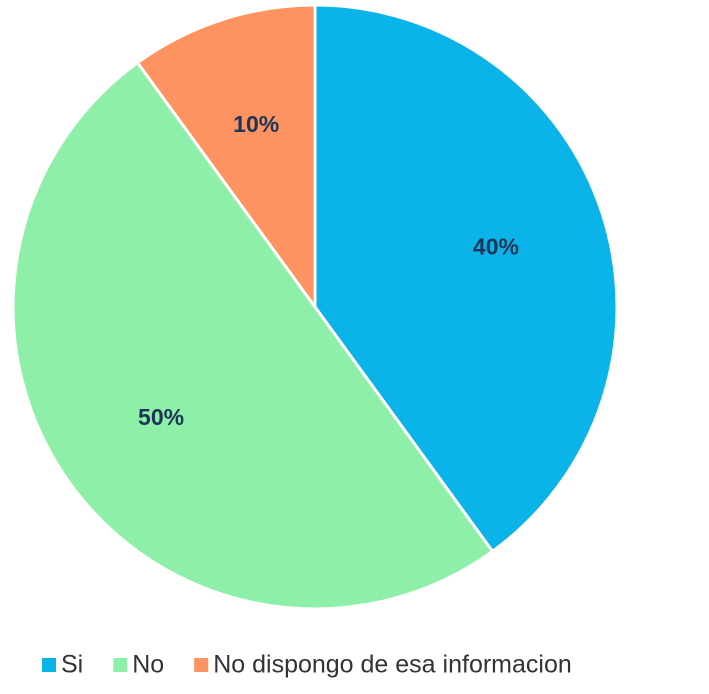  What do you see at coordinates (226, 157) in the screenshot?
I see `pie-slice` at bounding box center [226, 157].